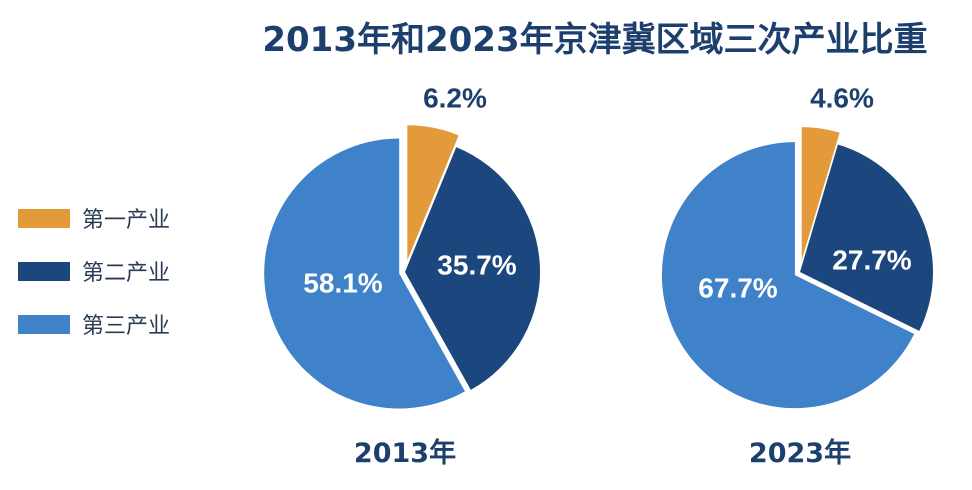 This screenshot has height=490, width=972. I want to click on legend-label-secondary: 第二产业, so click(126, 273).